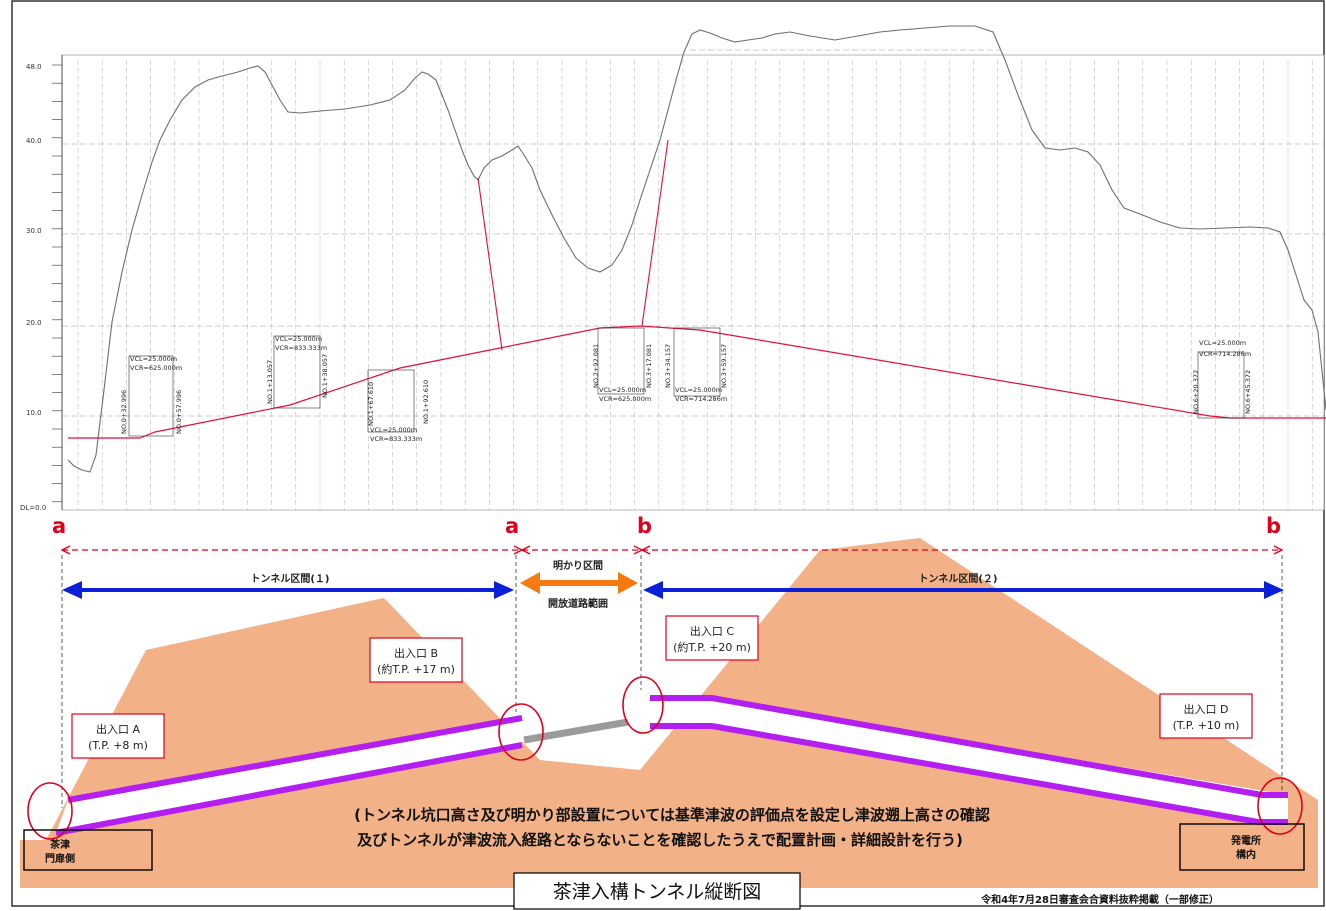 This screenshot has width=1326, height=911. Describe the element at coordinates (270, 382) in the screenshot. I see `station-label: NO.1+13.057` at that location.